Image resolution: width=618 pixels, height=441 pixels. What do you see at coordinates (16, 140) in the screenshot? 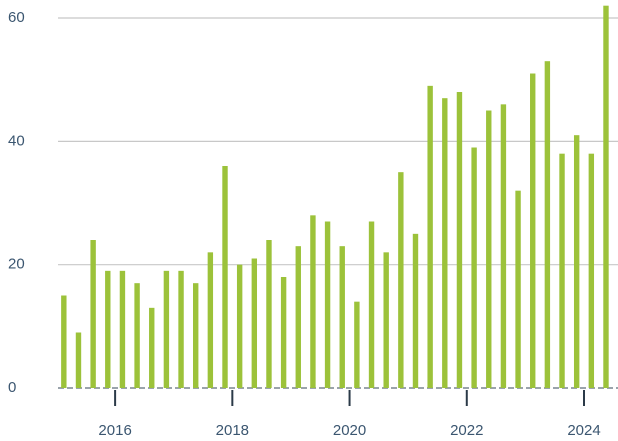
I see `y-tick-label: 40` at bounding box center [16, 140].